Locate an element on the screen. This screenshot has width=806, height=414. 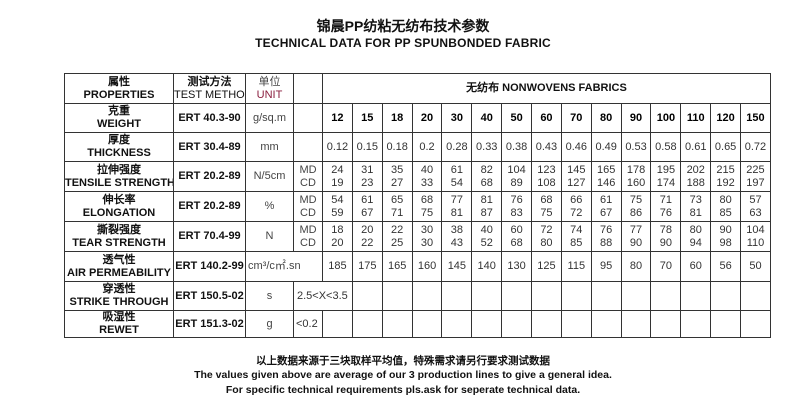
unit: % is located at coordinates (269, 206).